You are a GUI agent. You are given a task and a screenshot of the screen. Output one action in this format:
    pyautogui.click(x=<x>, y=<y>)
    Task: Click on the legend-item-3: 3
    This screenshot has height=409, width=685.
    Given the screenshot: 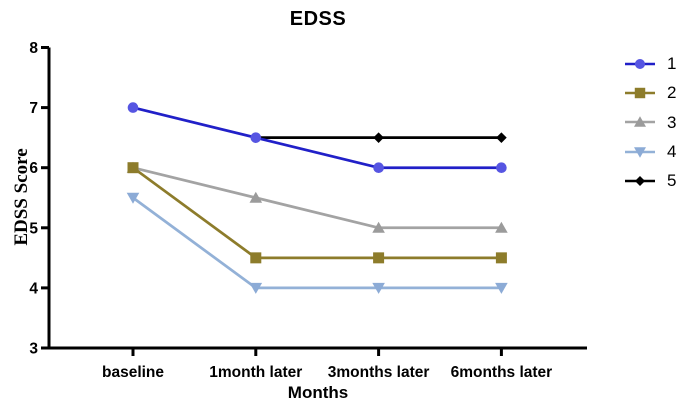 What is the action you would take?
    pyautogui.click(x=650, y=122)
    